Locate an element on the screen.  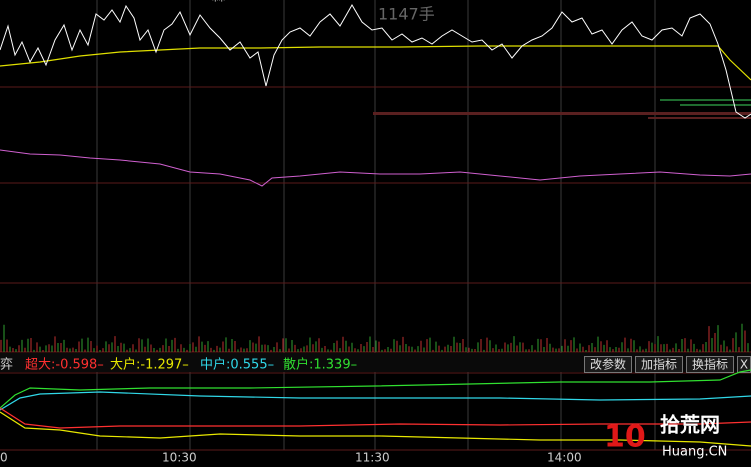
mid-line is located at coordinates (375, 401).